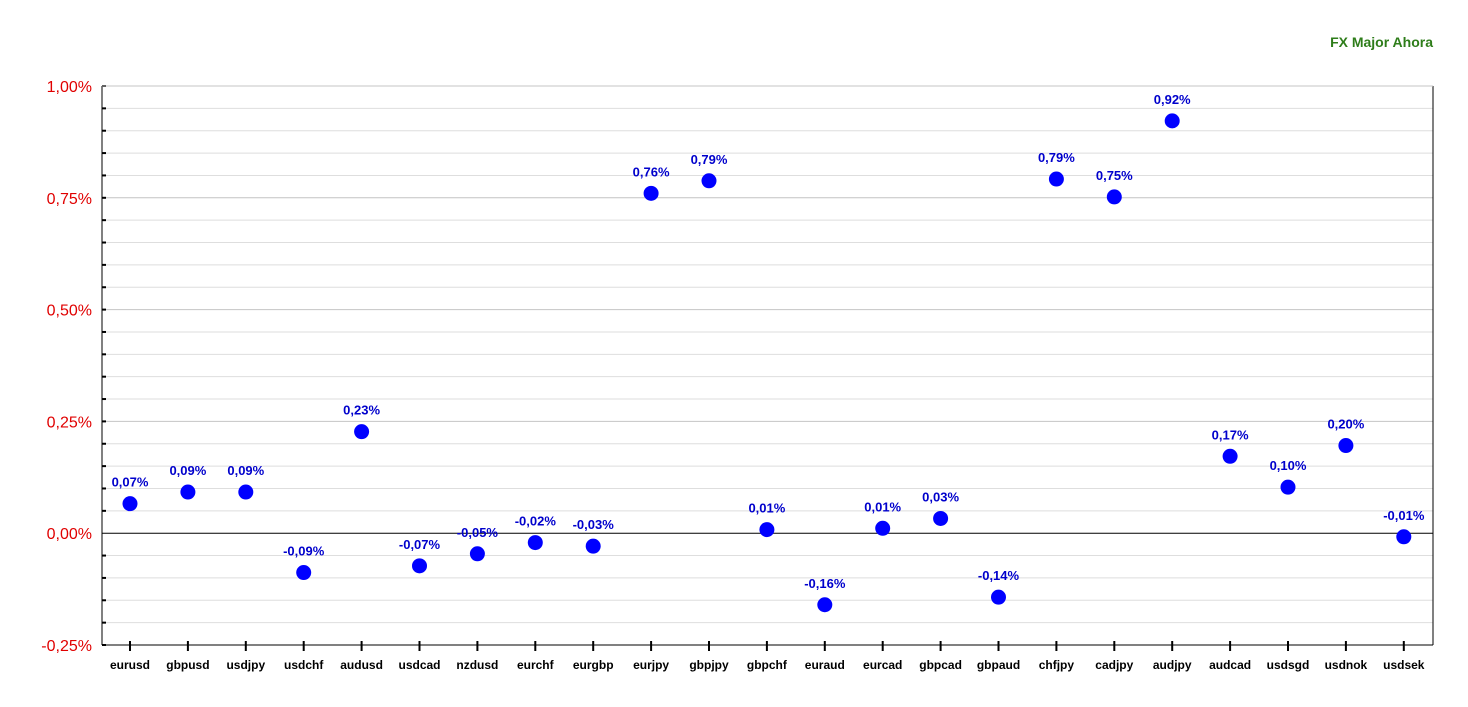 This screenshot has height=707, width=1468. I want to click on x-tick-label: usdnok, so click(1346, 665).